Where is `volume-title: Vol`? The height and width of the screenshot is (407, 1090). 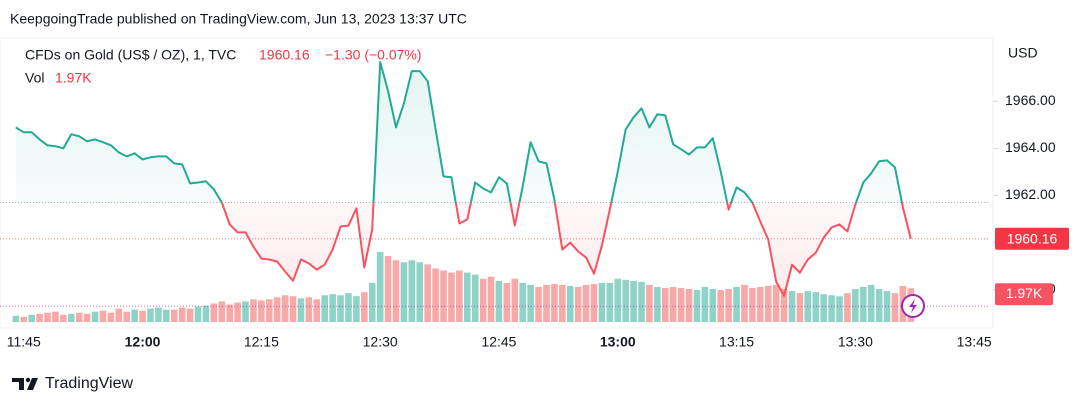 volume-title: Vol is located at coordinates (34, 78).